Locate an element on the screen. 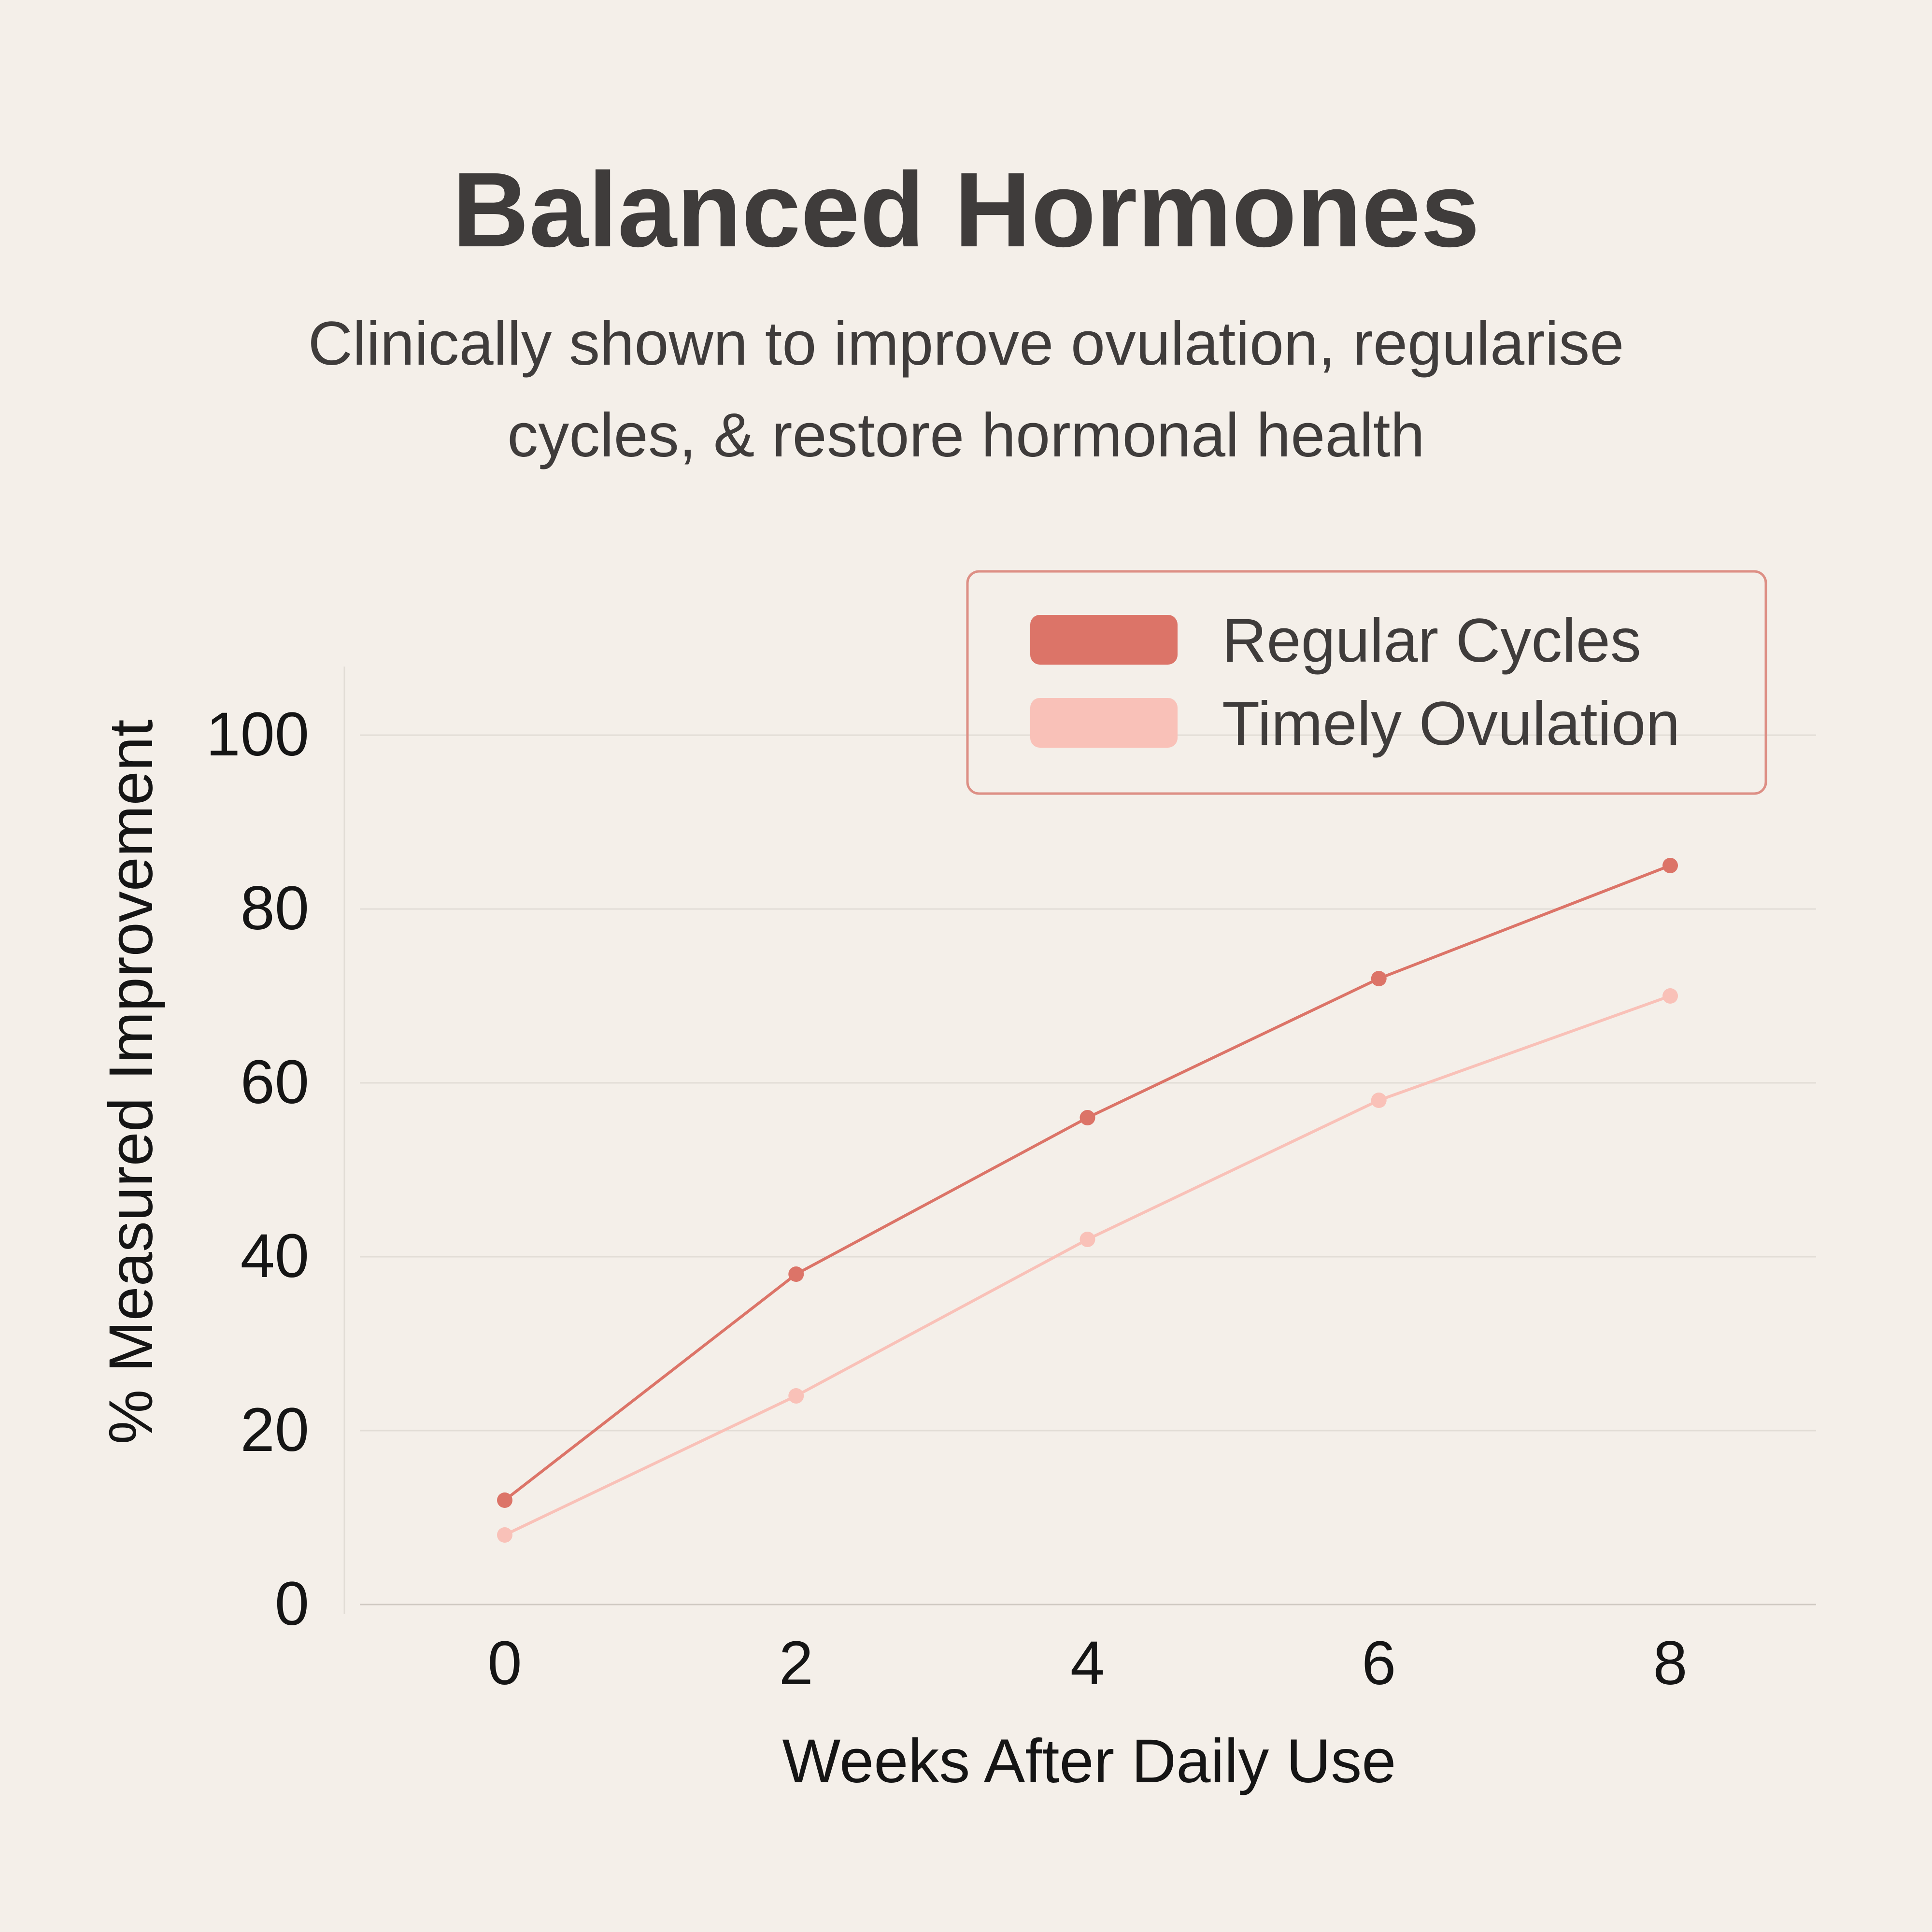  y-tick-label-60: 60 is located at coordinates (275, 1082).